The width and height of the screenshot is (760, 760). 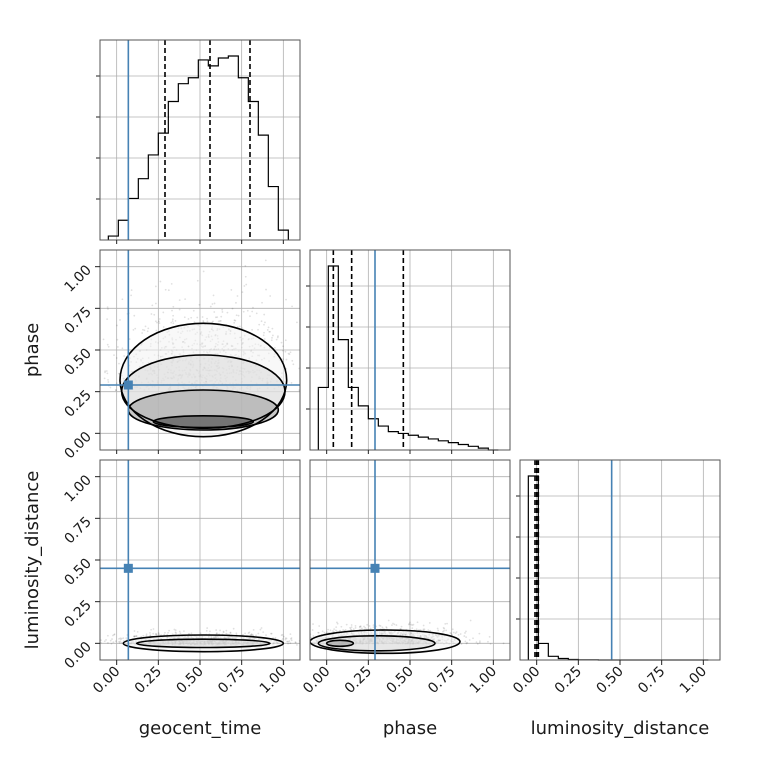 What do you see at coordinates (568, 680) in the screenshot?
I see `x-tick-label: 0.25` at bounding box center [568, 680].